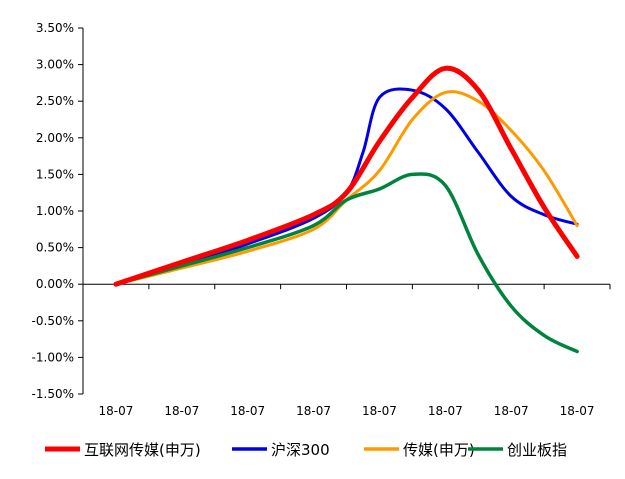 This screenshot has width=625, height=479. Describe the element at coordinates (300, 450) in the screenshot. I see `legend-label: 沪深300` at that location.